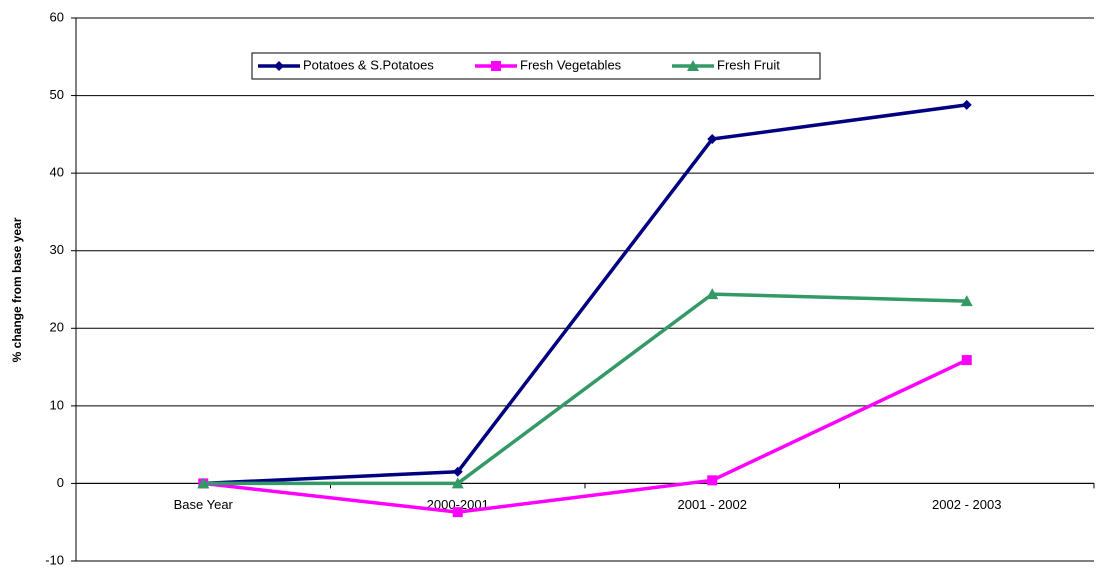  What do you see at coordinates (204, 504) in the screenshot?
I see `x-tick-label: Base Year` at bounding box center [204, 504].